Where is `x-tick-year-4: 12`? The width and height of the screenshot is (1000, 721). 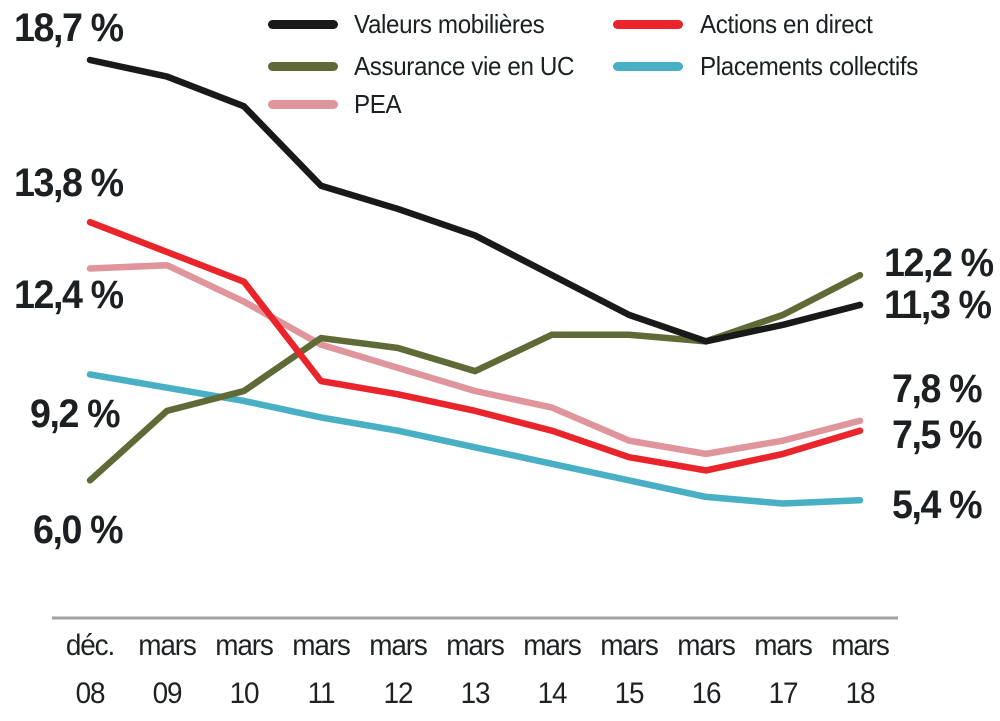
x-tick-year-4: 12 is located at coordinates (398, 693).